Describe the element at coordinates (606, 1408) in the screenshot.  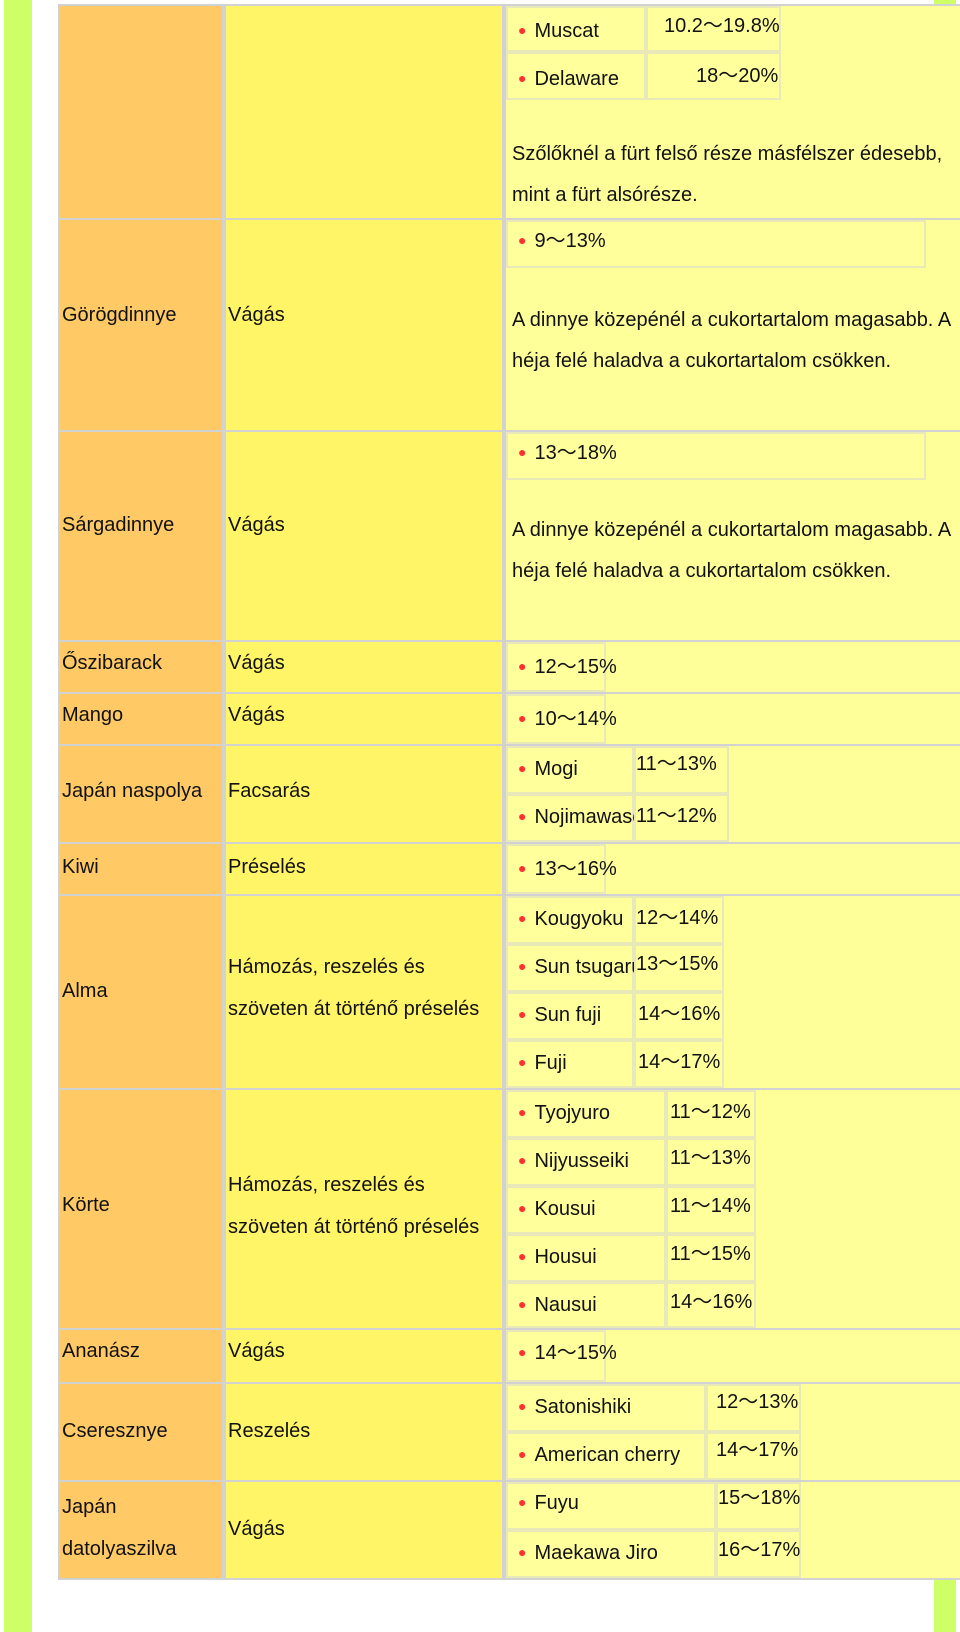
I see `variety-cell: ● Satonishiki` at that location.